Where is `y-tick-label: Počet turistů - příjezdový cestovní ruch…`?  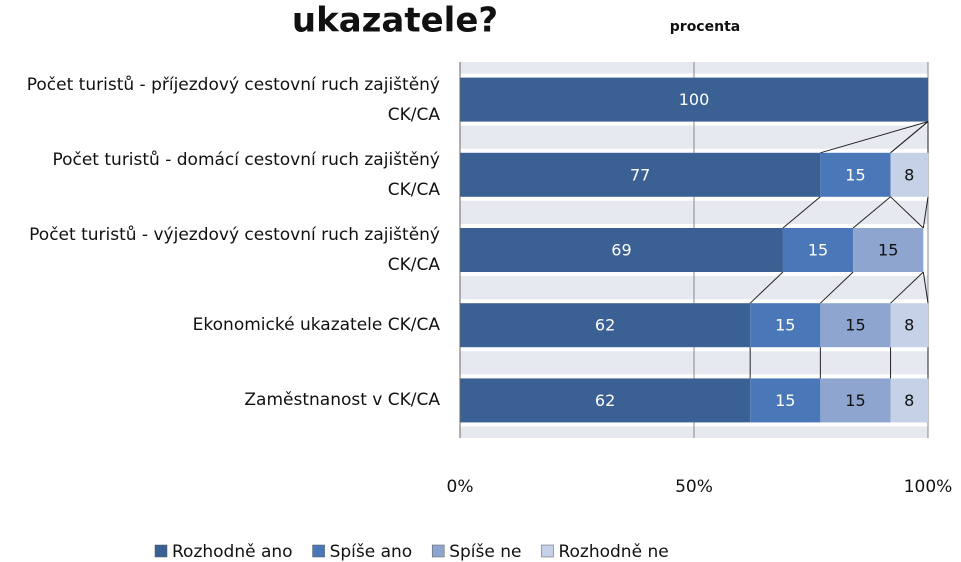
y-tick-label: Počet turistů - příjezdový cestovní ruch… is located at coordinates (233, 99).